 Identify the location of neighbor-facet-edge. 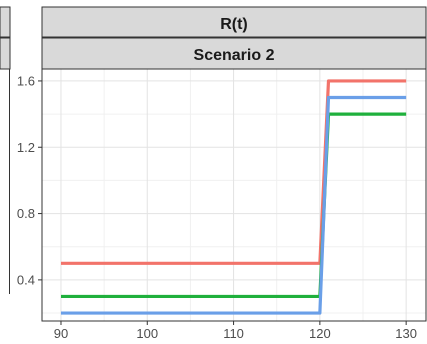
(5, 150).